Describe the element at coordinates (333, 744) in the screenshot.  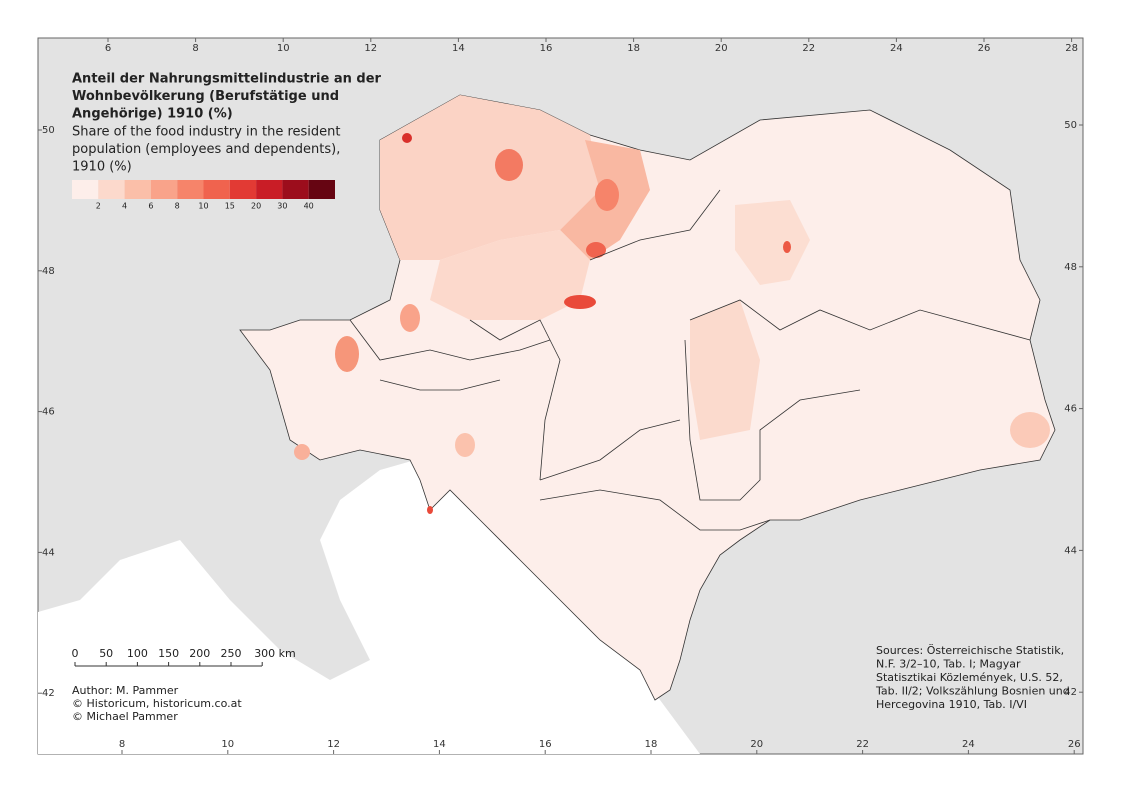
I see `bottom-tick-label: 12` at that location.